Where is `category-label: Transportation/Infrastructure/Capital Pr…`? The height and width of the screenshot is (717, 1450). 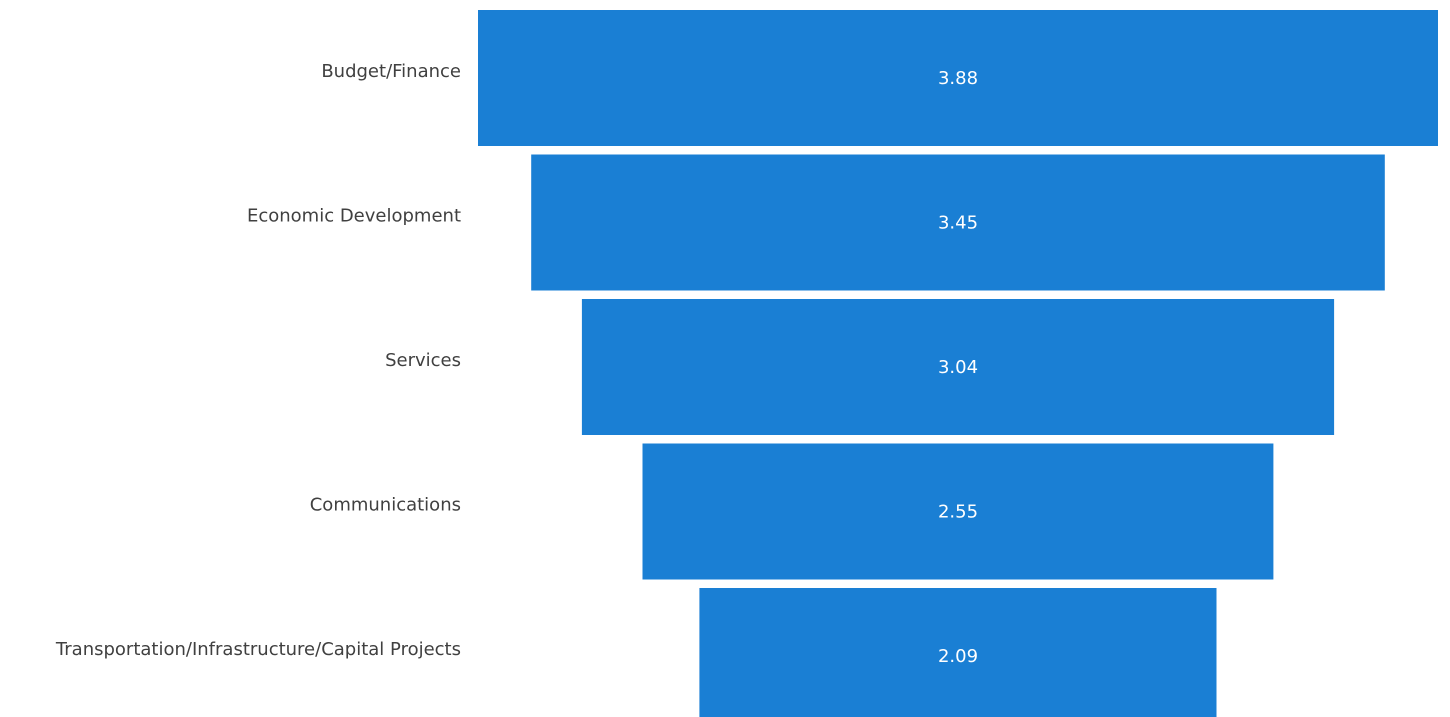
category-label: Transportation/Infrastructure/Capital Pr… is located at coordinates (258, 649).